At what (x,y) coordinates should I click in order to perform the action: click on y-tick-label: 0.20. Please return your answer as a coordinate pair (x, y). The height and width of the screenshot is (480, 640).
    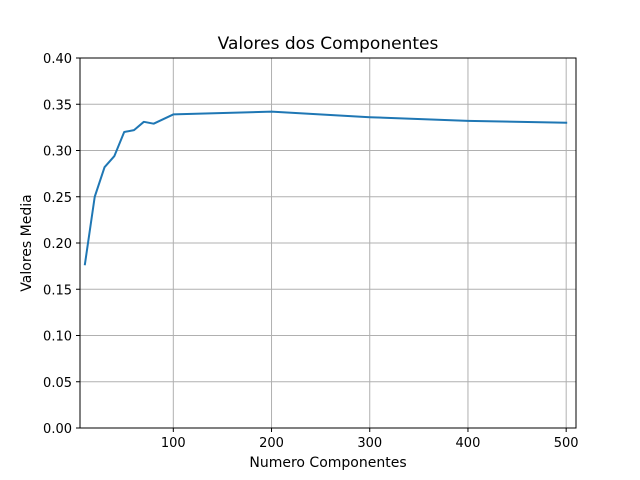
    Looking at the image, I should click on (57, 244).